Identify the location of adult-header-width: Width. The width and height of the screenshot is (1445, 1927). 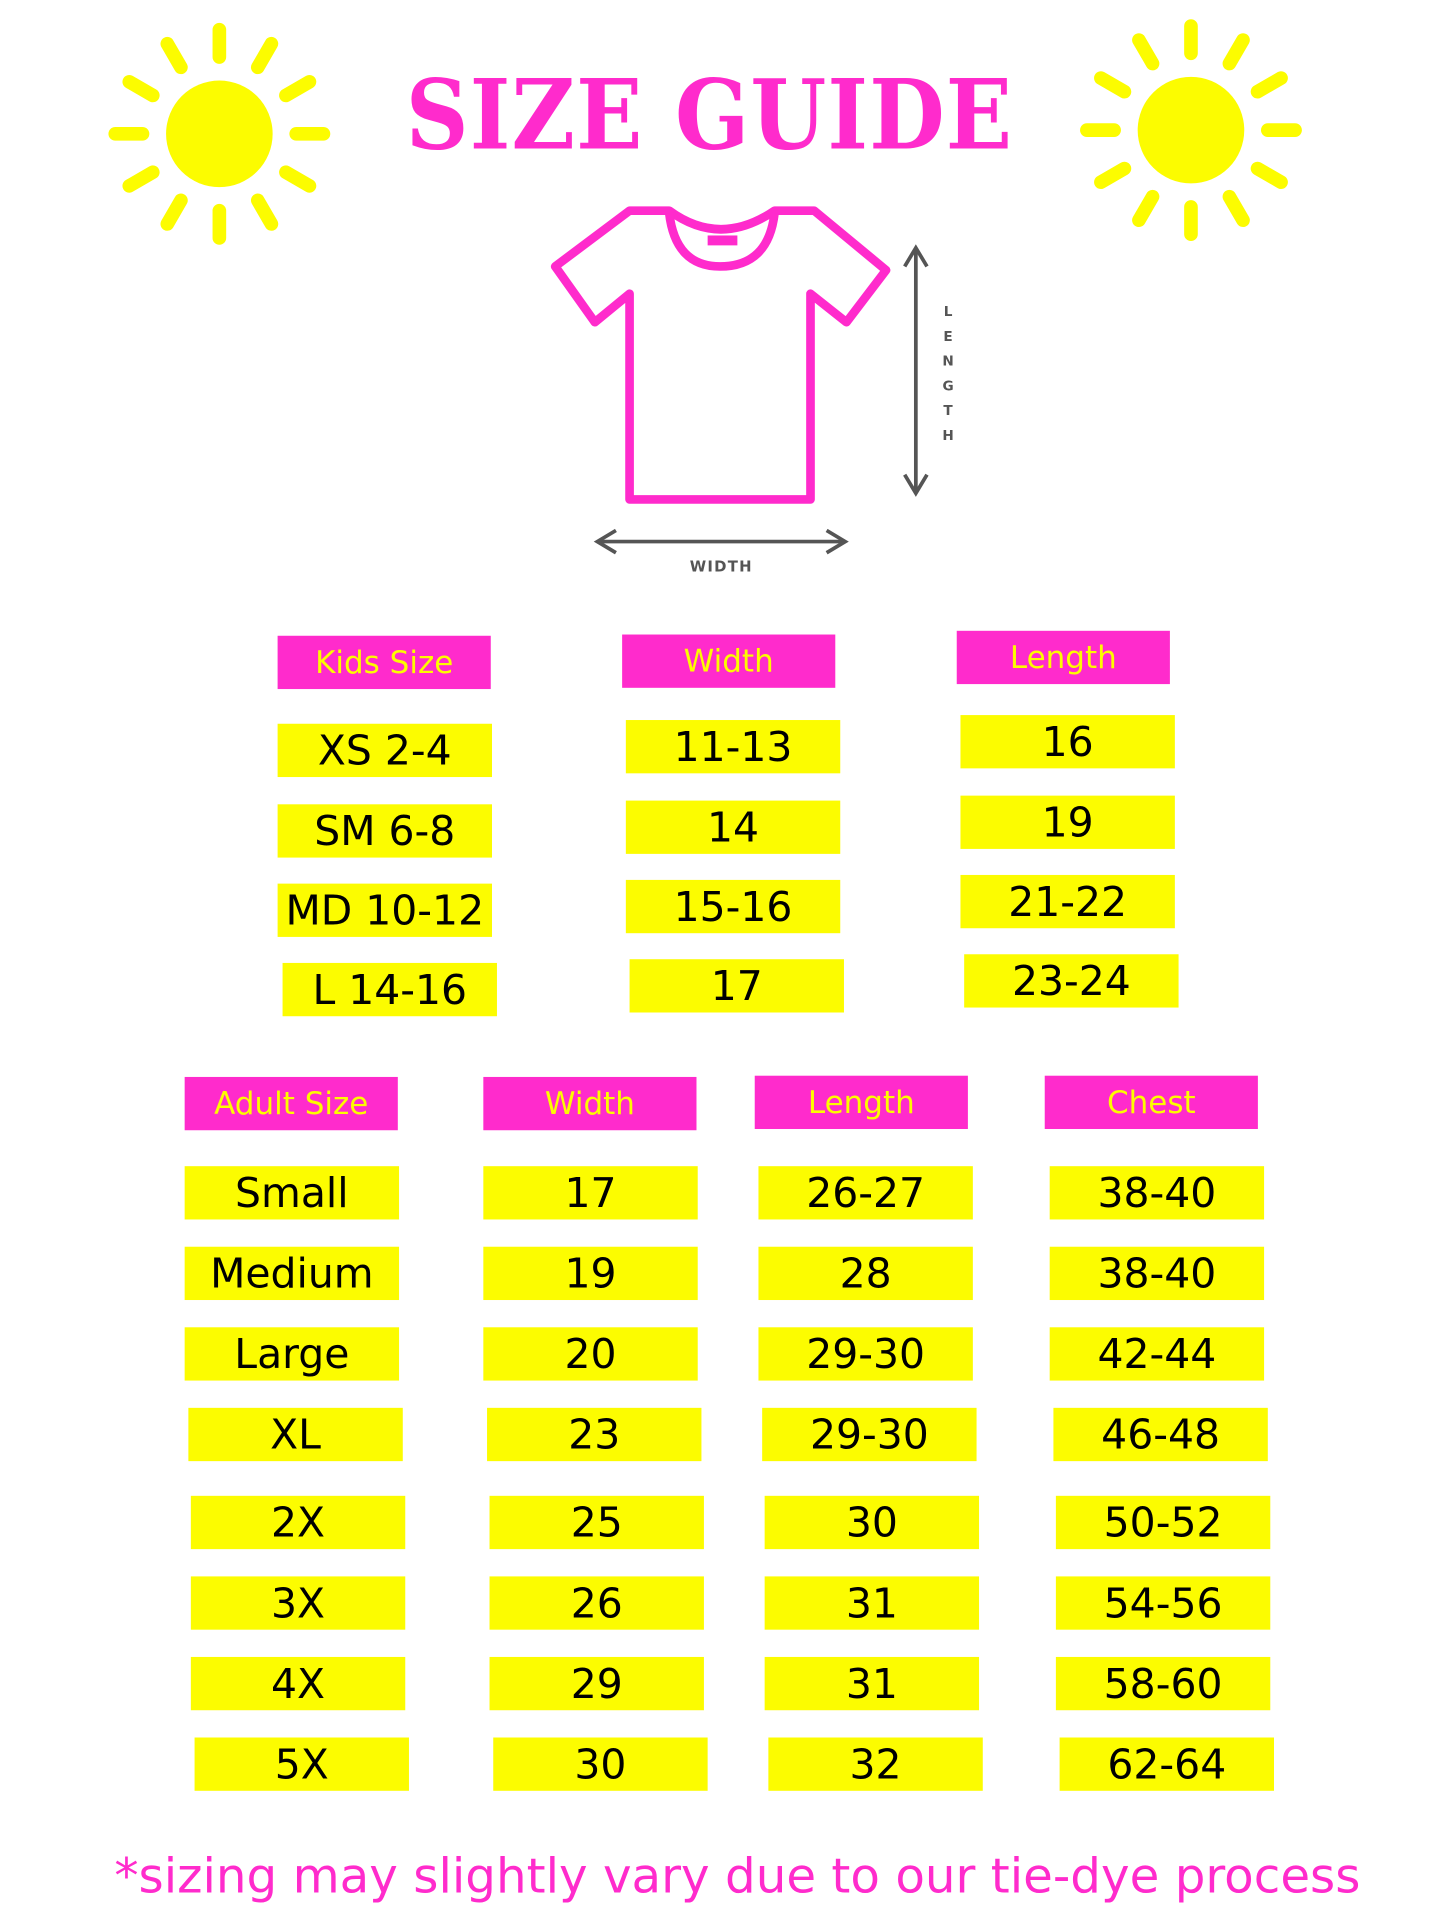
(590, 1103).